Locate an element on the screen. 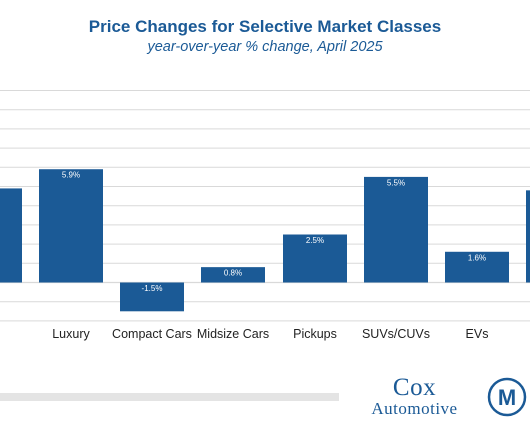 Image resolution: width=530 pixels, height=442 pixels. manheim-logo-icon: M is located at coordinates (507, 397).